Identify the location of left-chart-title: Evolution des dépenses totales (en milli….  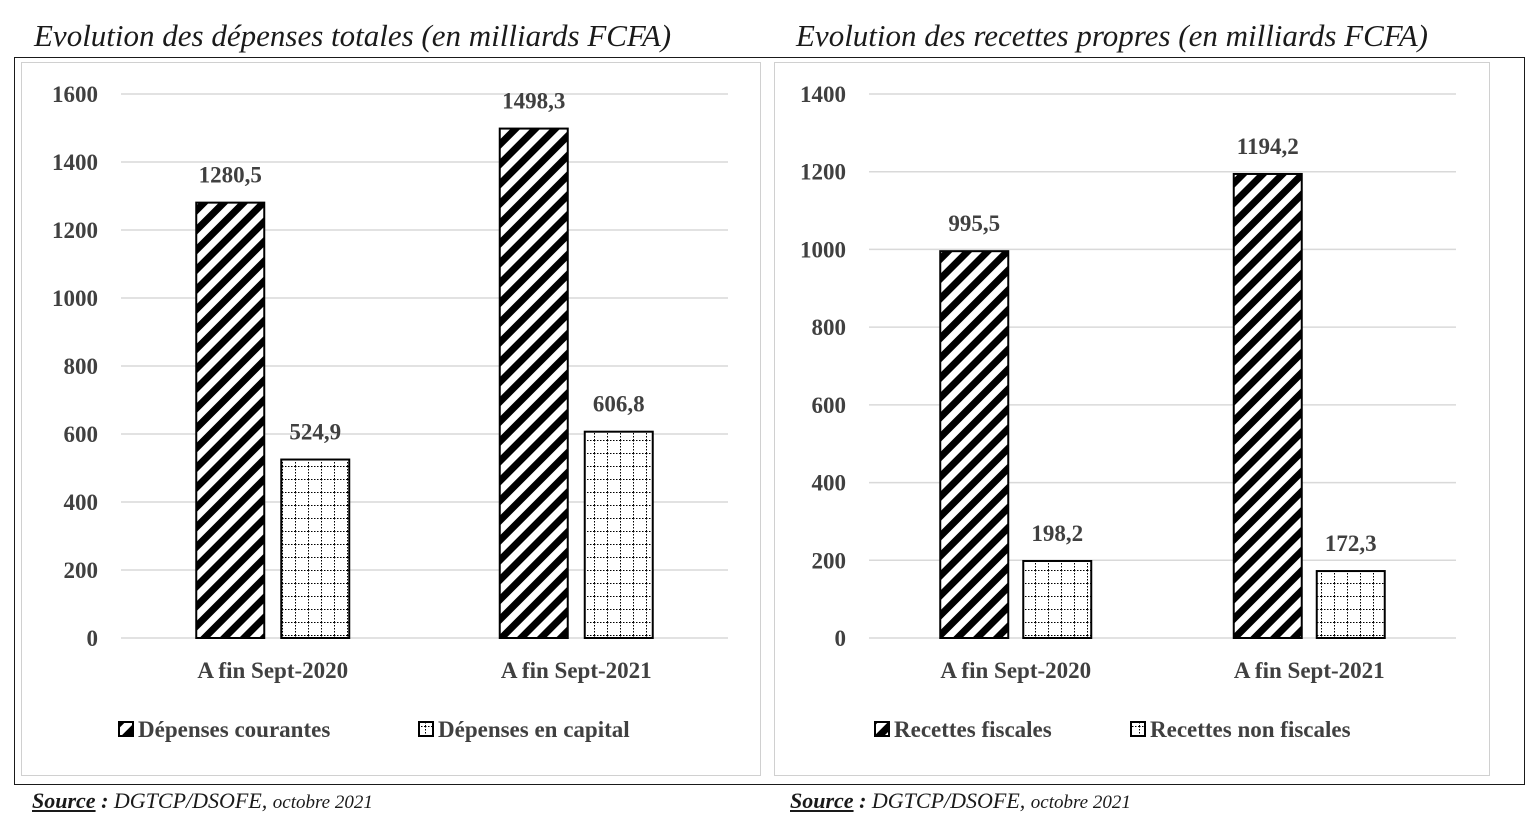
(353, 35).